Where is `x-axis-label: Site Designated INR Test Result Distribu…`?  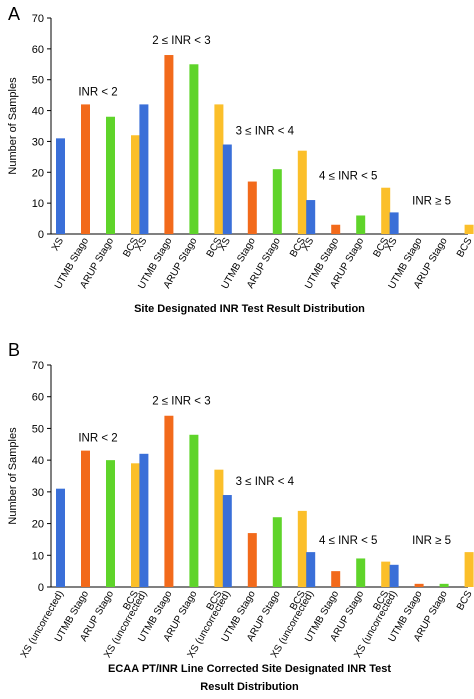
x-axis-label: Site Designated INR Test Result Distribu… is located at coordinates (249, 309).